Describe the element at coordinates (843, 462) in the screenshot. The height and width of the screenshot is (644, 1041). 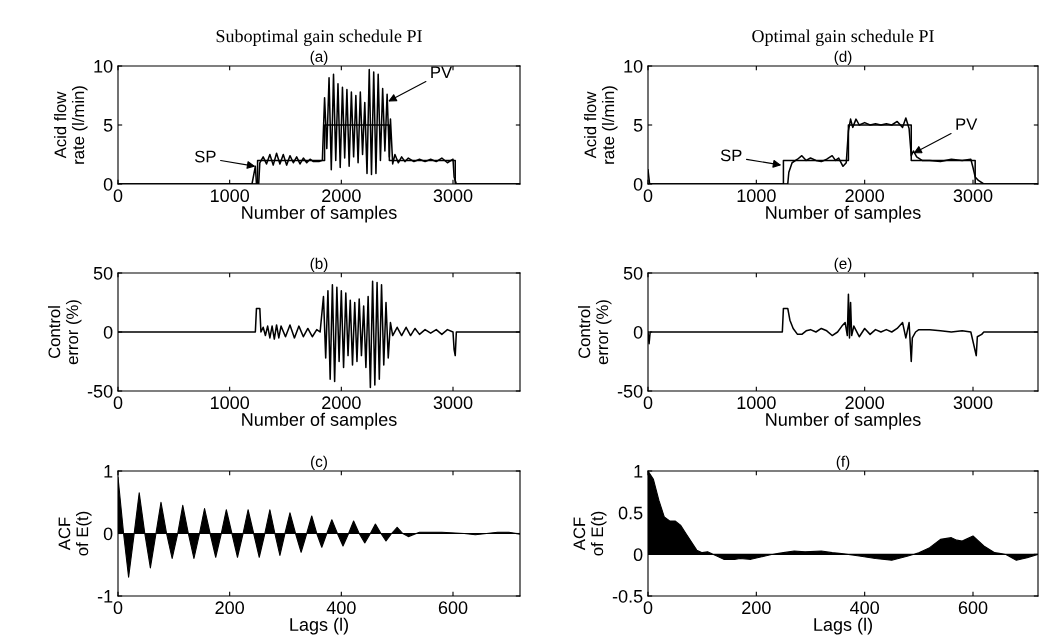
I see `chart-subtitle: (f)` at that location.